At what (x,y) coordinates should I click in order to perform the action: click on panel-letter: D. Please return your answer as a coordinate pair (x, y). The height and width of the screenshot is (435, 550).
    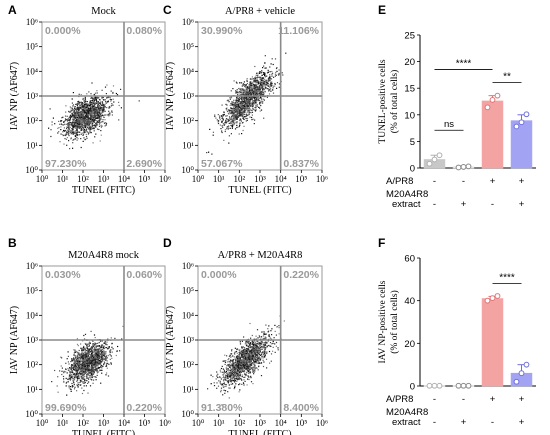
    Looking at the image, I should click on (167, 243).